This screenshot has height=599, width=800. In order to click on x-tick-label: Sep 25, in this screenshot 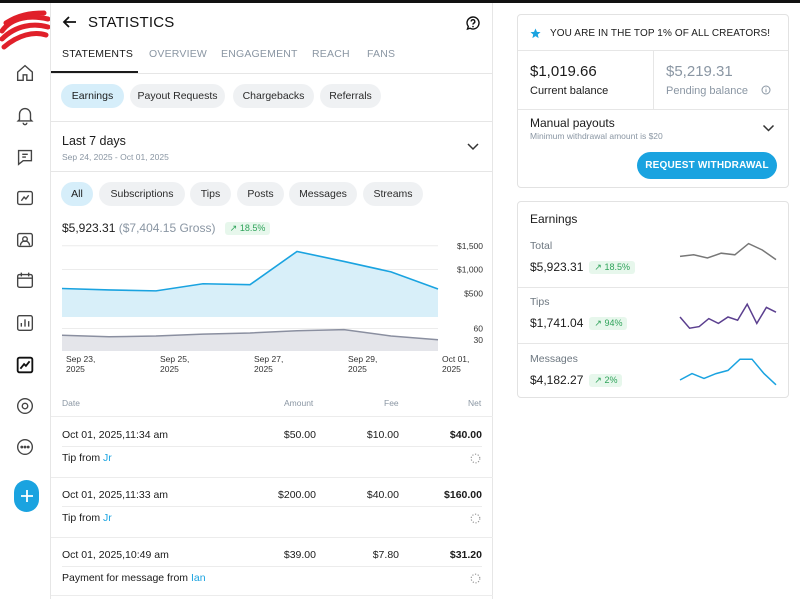, I will do `click(174, 359)`.